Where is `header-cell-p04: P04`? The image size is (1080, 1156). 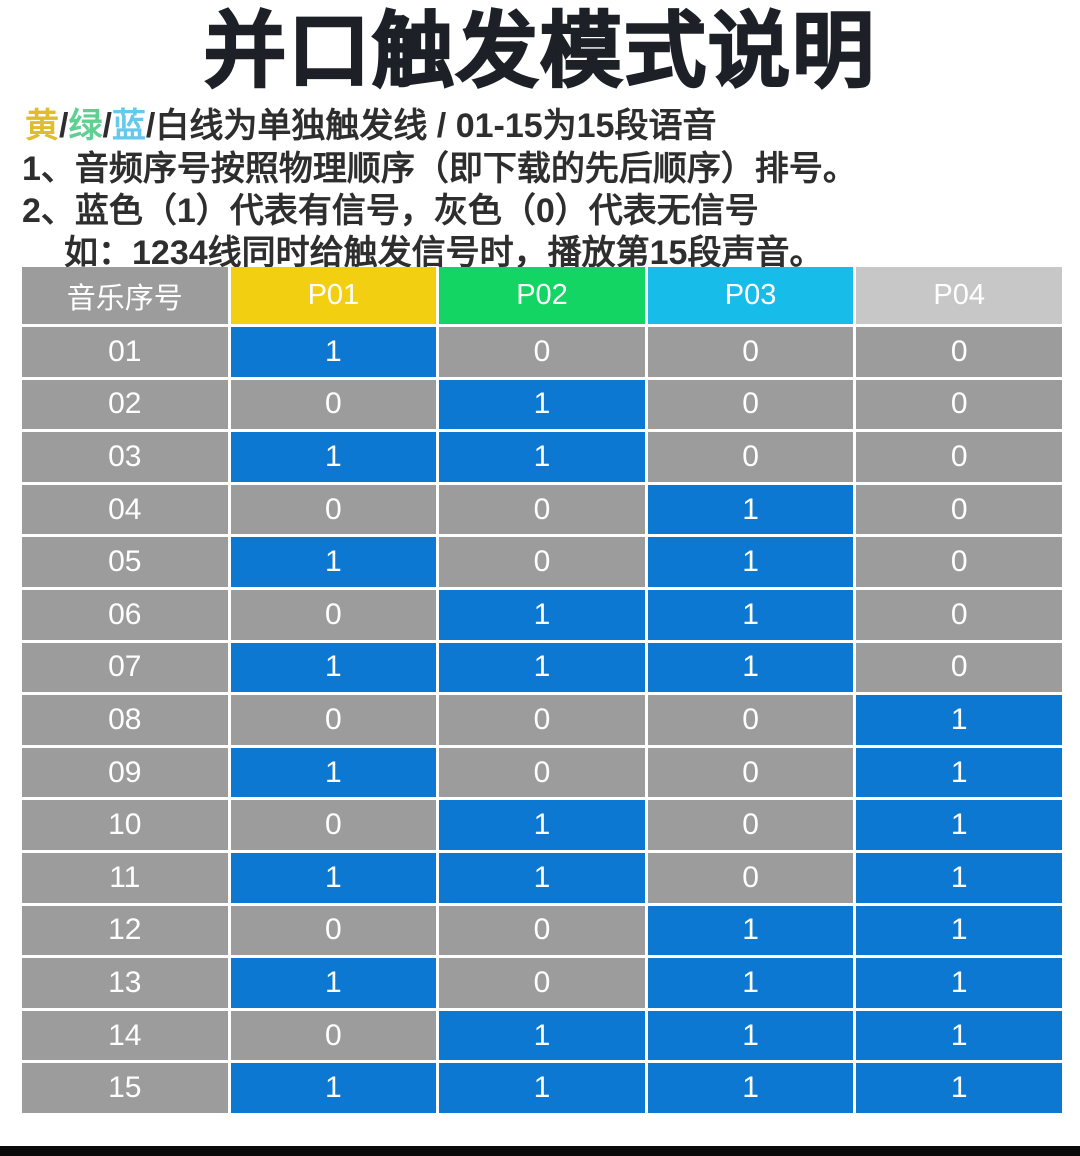 header-cell-p04: P04 is located at coordinates (959, 295).